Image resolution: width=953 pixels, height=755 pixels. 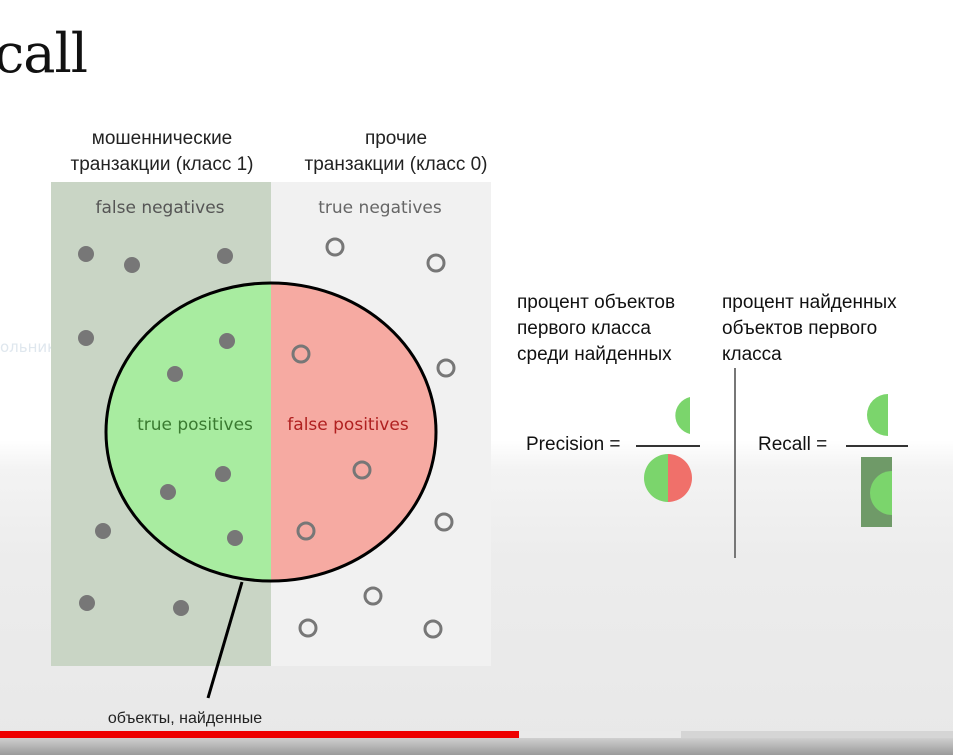 What do you see at coordinates (800, 328) in the screenshot?
I see `recall-description-line-2: объектов первого` at bounding box center [800, 328].